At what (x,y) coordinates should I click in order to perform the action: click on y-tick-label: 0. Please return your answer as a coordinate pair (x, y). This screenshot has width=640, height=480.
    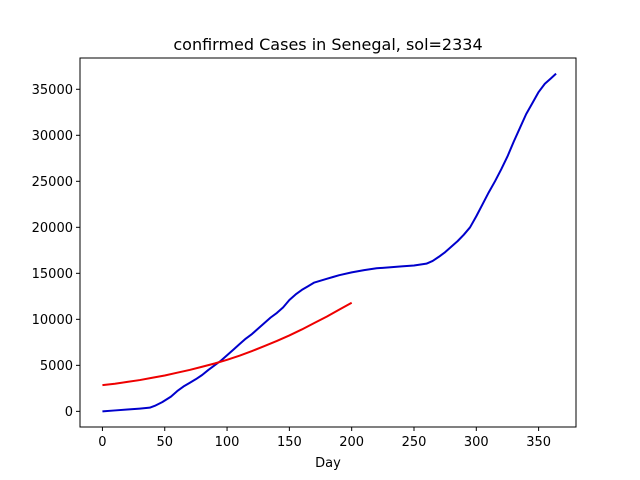
    Looking at the image, I should click on (69, 412).